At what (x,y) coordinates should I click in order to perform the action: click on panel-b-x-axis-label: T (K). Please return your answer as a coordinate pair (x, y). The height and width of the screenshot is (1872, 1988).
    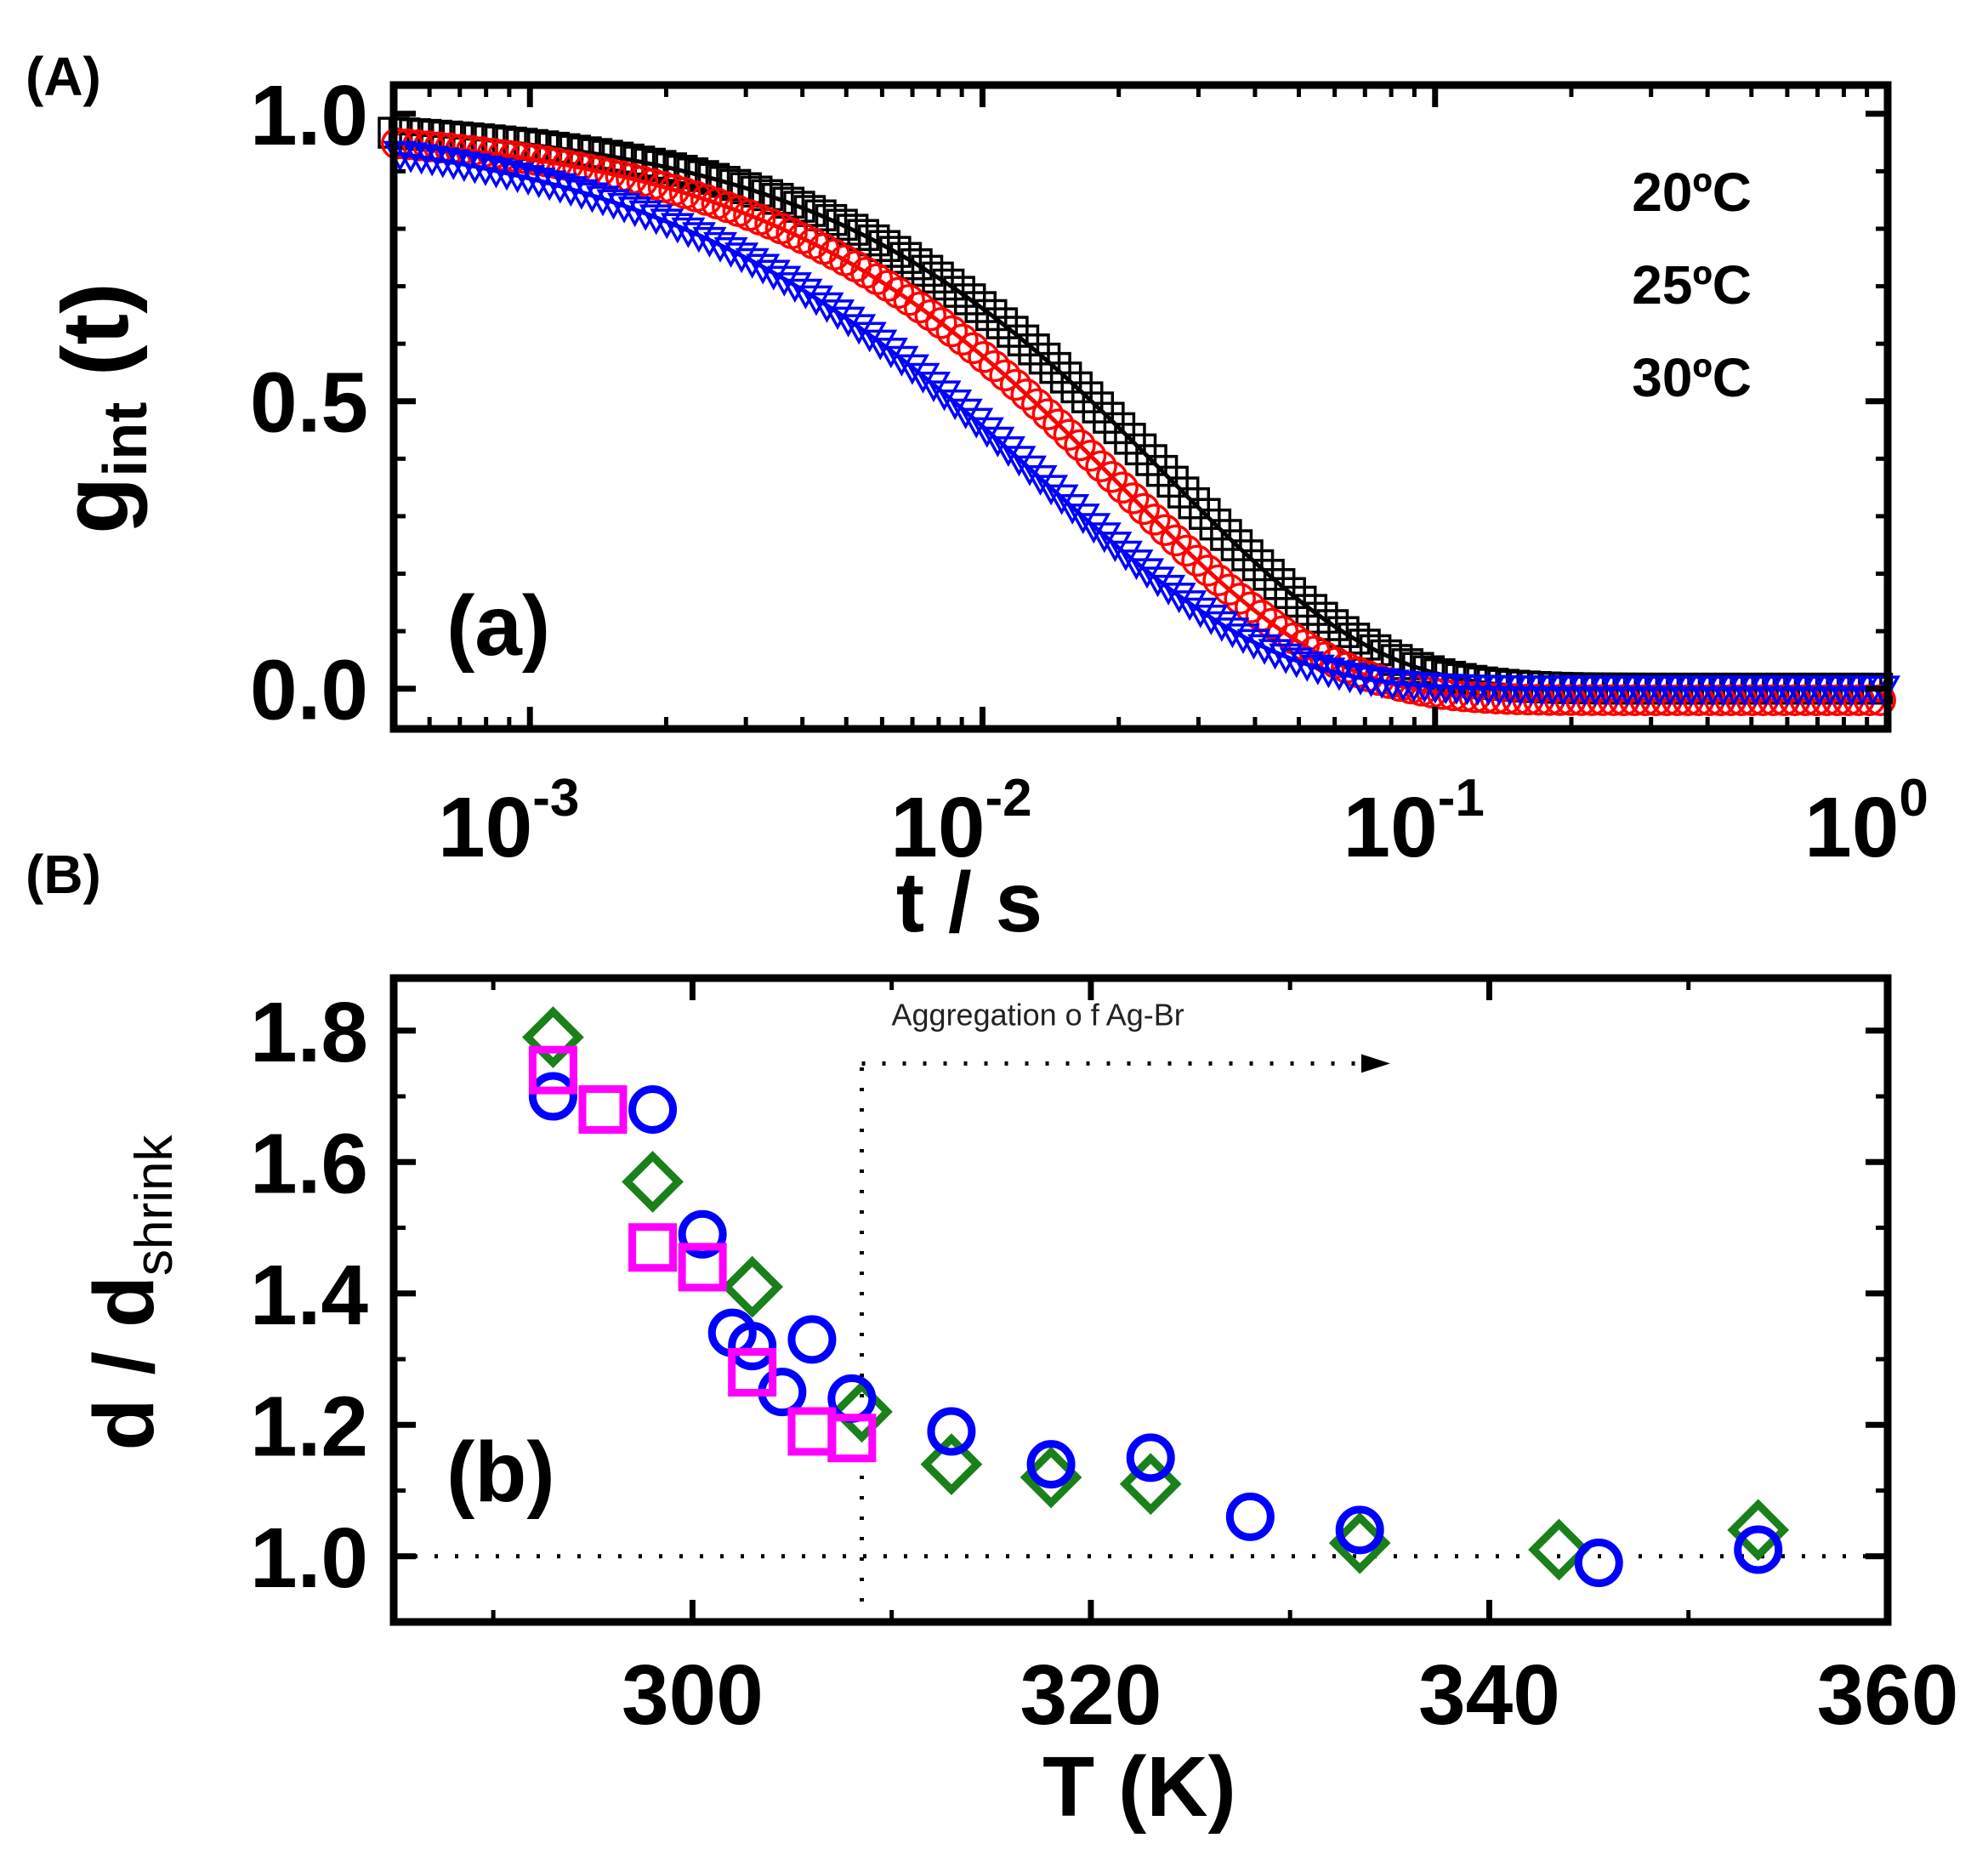
    Looking at the image, I should click on (1139, 1787).